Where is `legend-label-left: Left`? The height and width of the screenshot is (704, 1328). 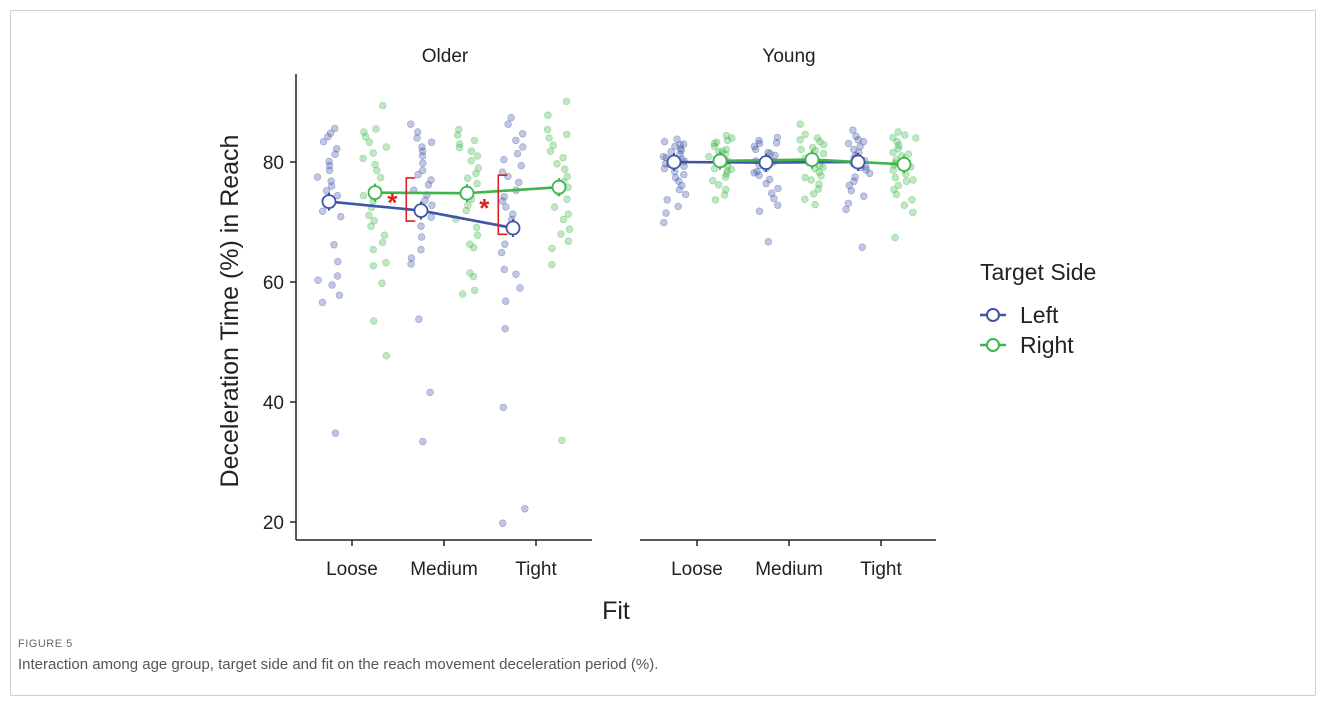 legend-label-left: Left is located at coordinates (1039, 315).